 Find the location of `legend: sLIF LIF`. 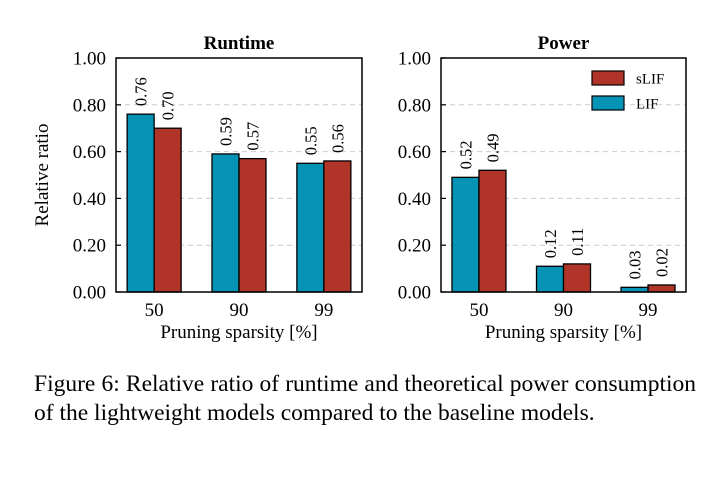

legend: sLIF LIF is located at coordinates (627, 91).